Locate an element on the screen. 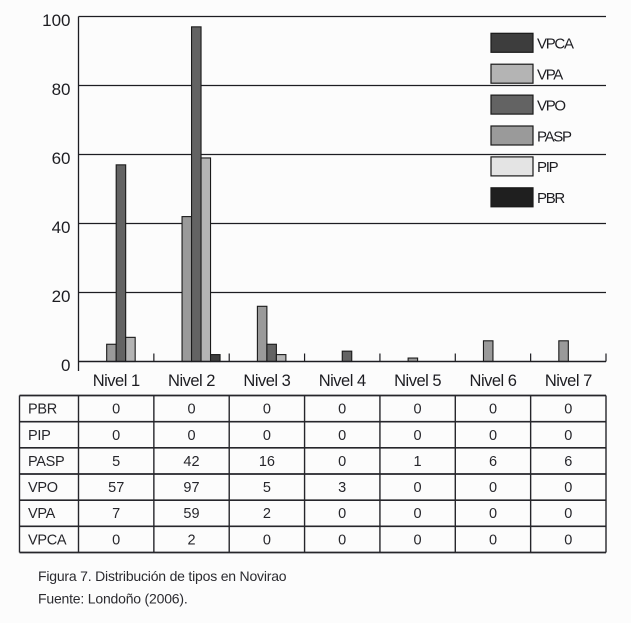 Image resolution: width=631 pixels, height=623 pixels. svg-text: Nivel 3 is located at coordinates (266, 381).